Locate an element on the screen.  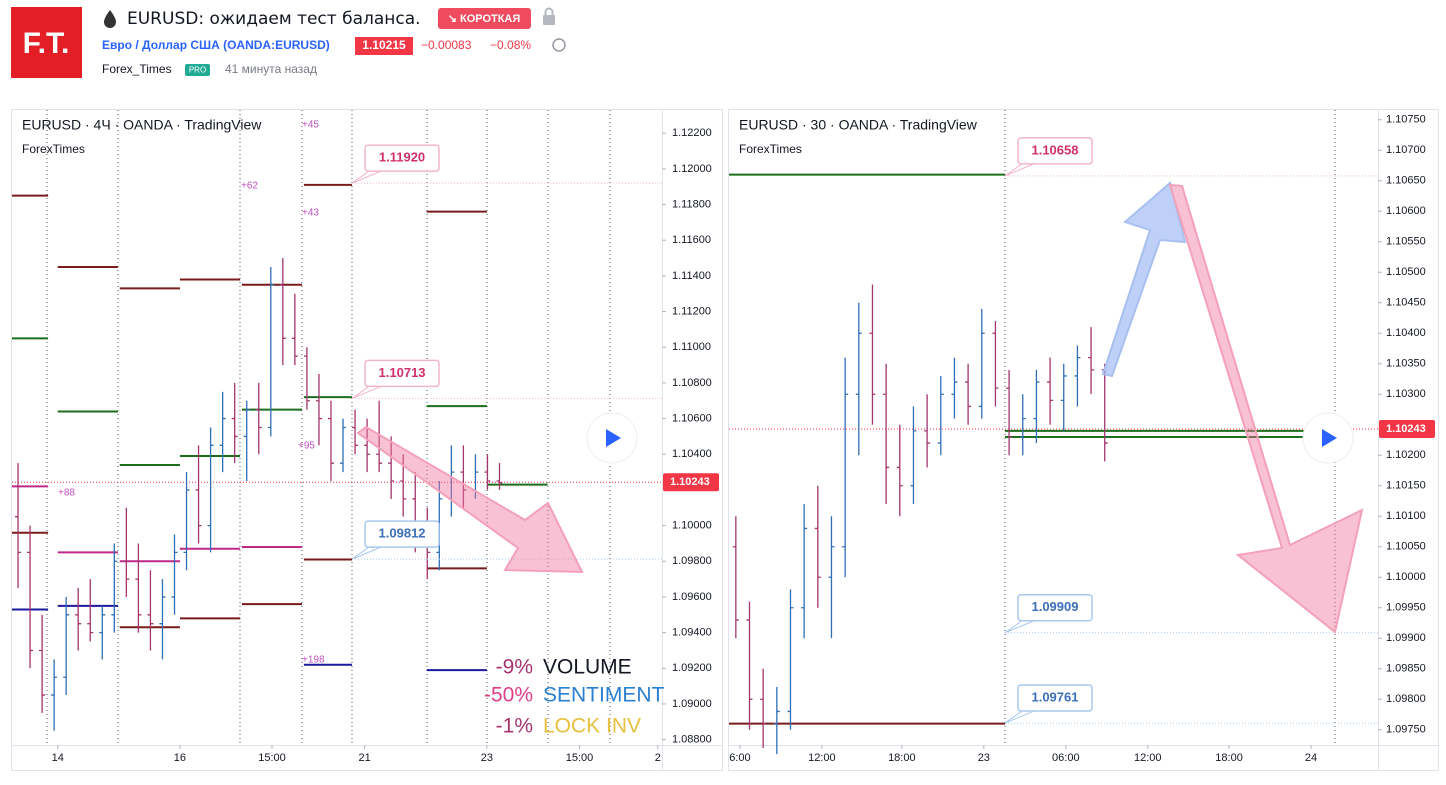
y-tick-label: 1.09400 is located at coordinates (692, 633).